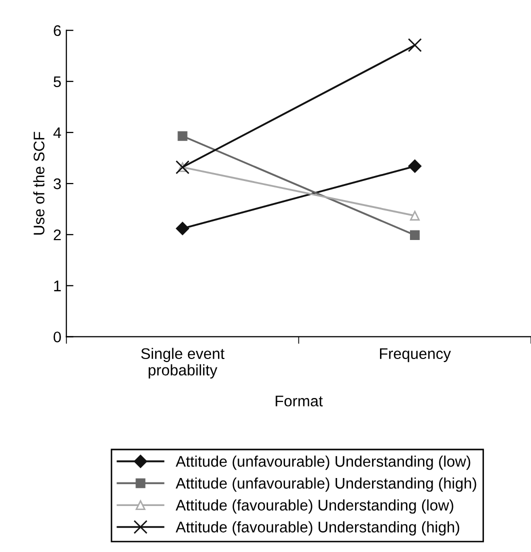  What do you see at coordinates (38, 183) in the screenshot?
I see `y-axis-title: Use of the SCF` at bounding box center [38, 183].